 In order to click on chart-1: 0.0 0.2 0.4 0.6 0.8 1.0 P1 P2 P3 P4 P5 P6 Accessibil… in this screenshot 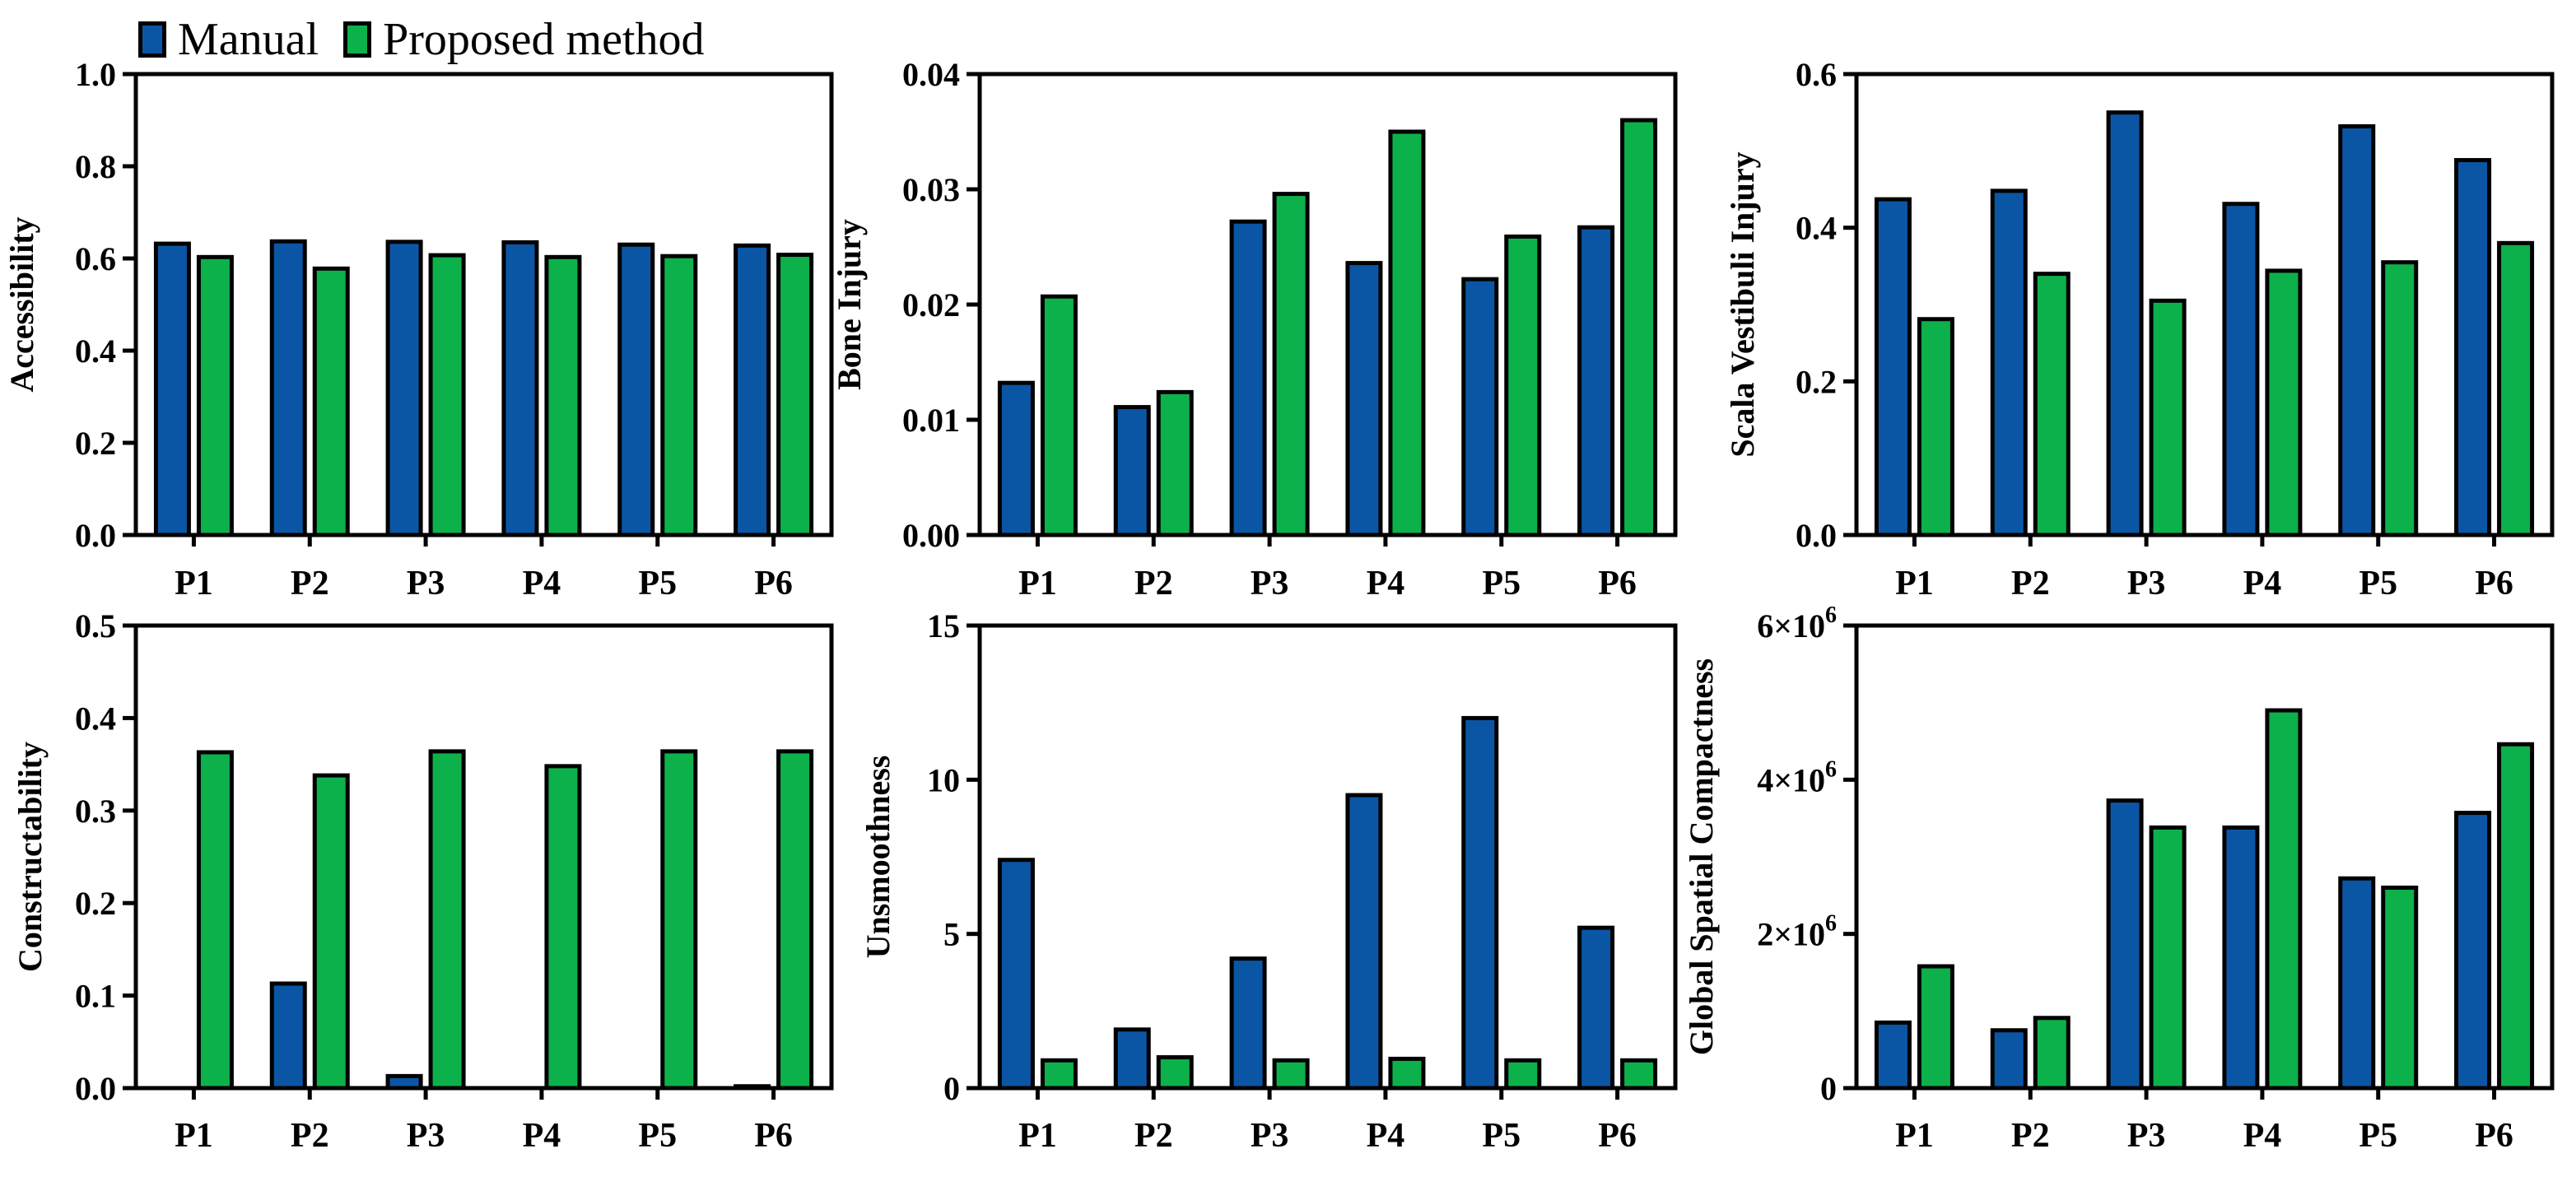, I will do `click(418, 329)`.